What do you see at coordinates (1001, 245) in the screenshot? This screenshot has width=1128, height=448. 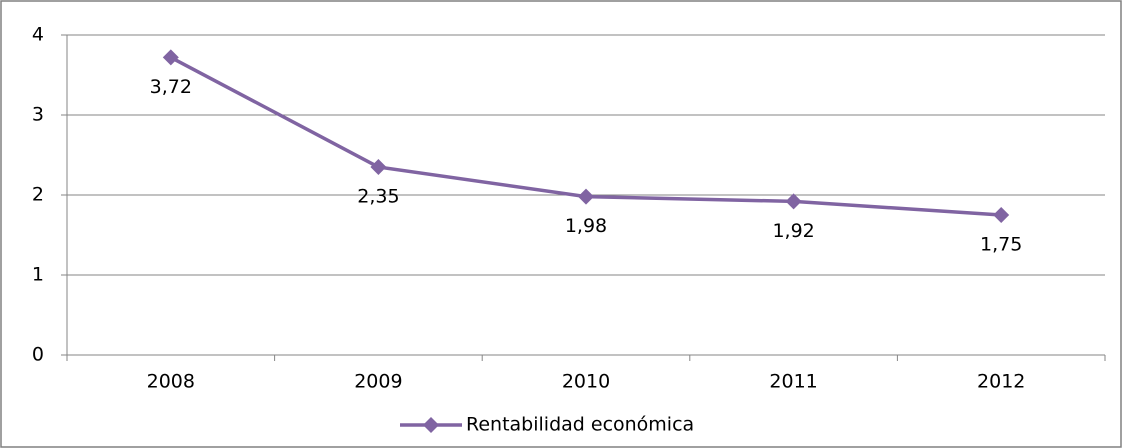 I see `data-label: 1,75` at bounding box center [1001, 245].